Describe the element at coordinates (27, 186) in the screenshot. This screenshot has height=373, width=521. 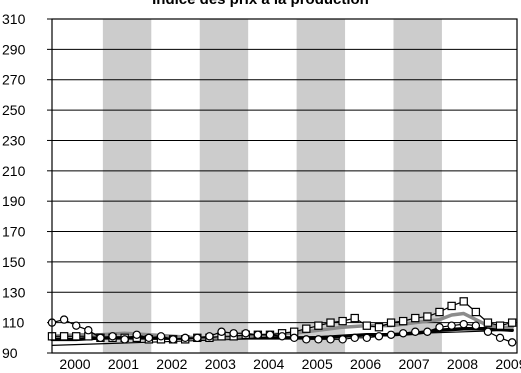
I see `y-axis-ticks: 90 110 130 150 170 190 210 230 250 270 290 310` at that location.